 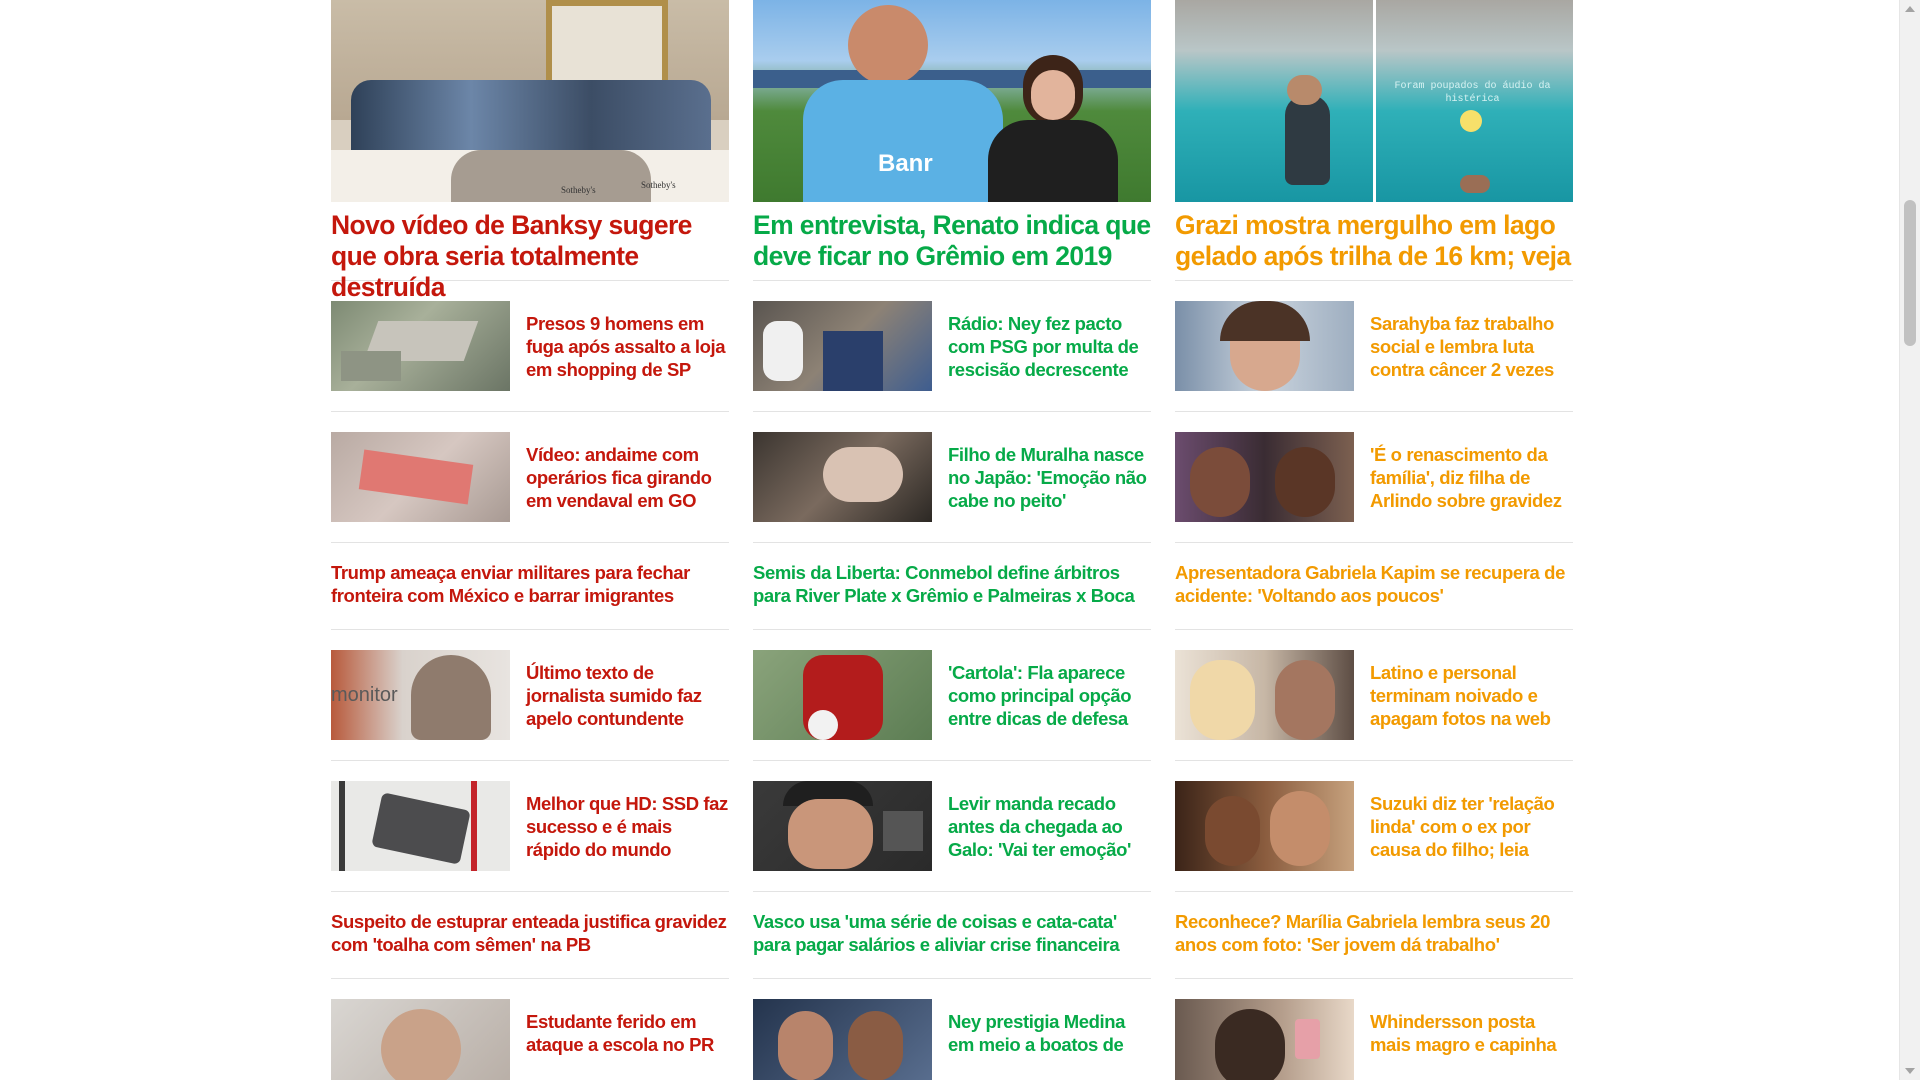 I want to click on list-item: Whindersson posta mais magro e capinha, so click(x=1374, y=1029).